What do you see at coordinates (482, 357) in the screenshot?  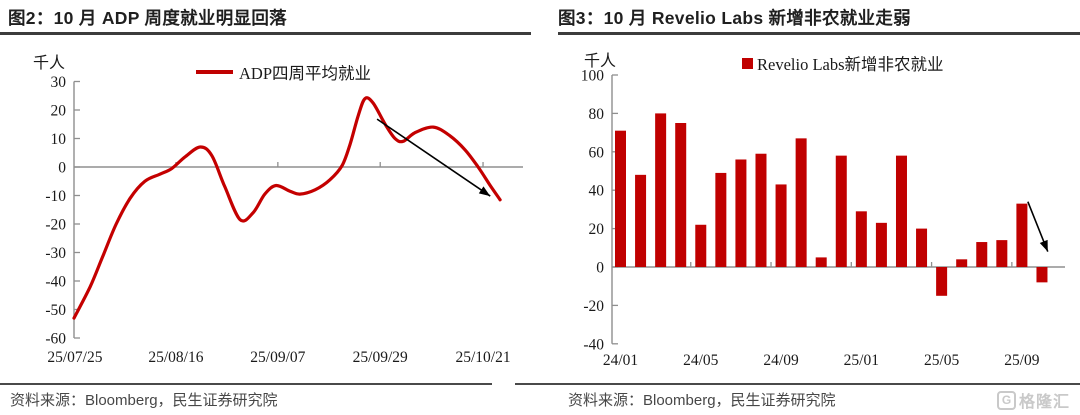 I see `tick-label: 25/10/21` at bounding box center [482, 357].